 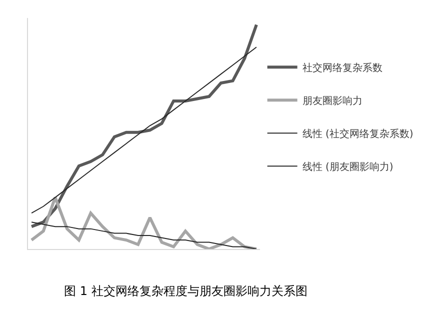 What do you see at coordinates (358, 134) in the screenshot?
I see `legend-label: 线性 (社交网络复杂系数)` at bounding box center [358, 134].